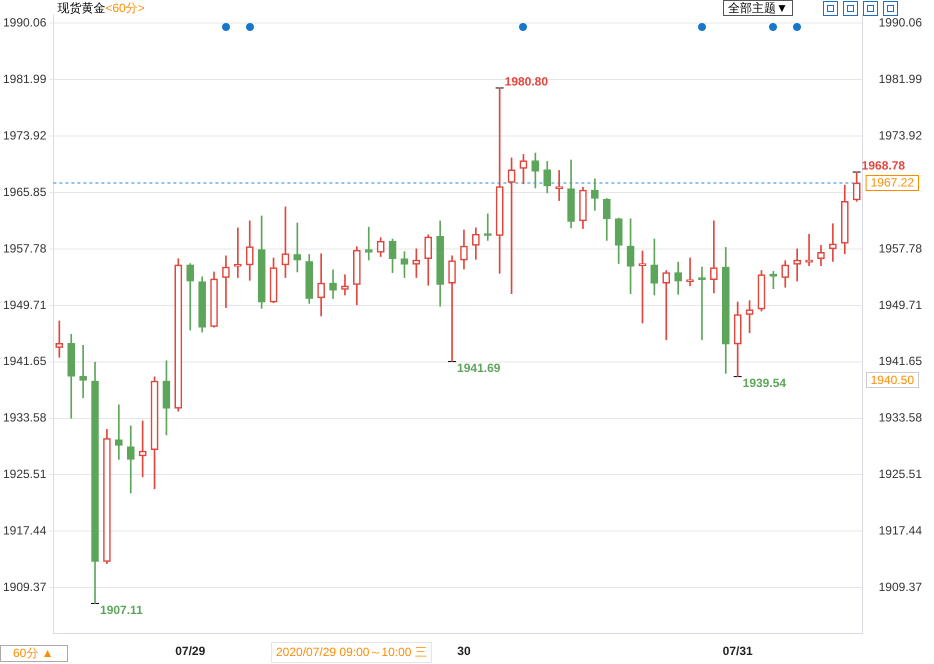  What do you see at coordinates (884, 165) in the screenshot?
I see `annotation: 1968.78` at bounding box center [884, 165].